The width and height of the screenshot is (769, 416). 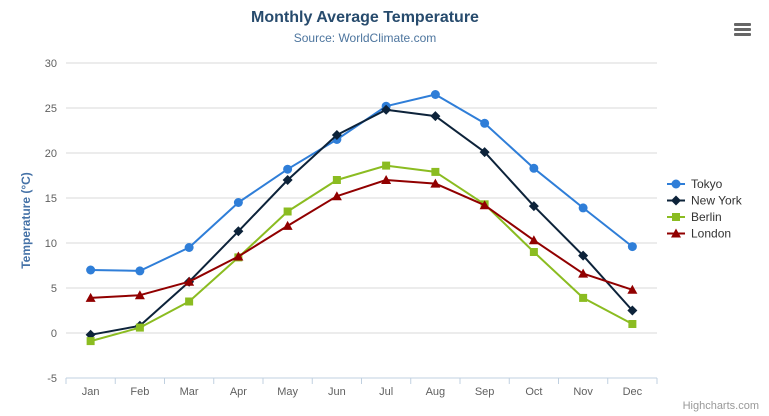 I want to click on chart-title: Monthly Average Temperature, so click(x=365, y=17).